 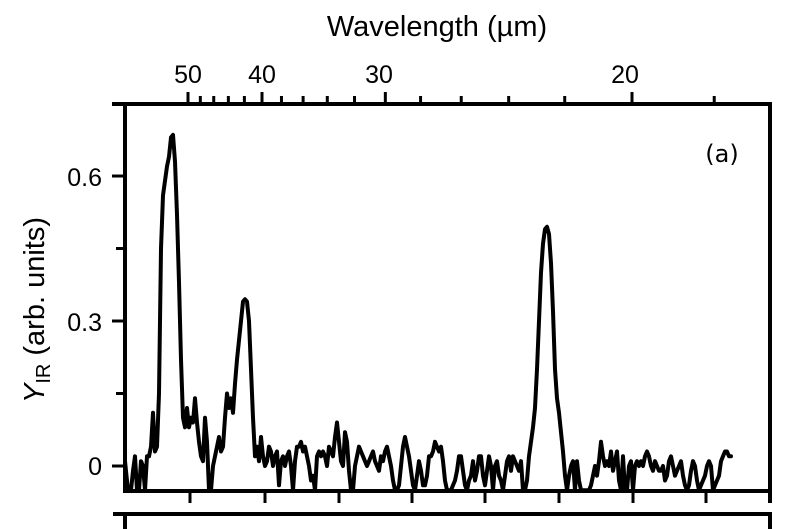 What do you see at coordinates (379, 75) in the screenshot?
I see `top-tick-label-30: 30` at bounding box center [379, 75].